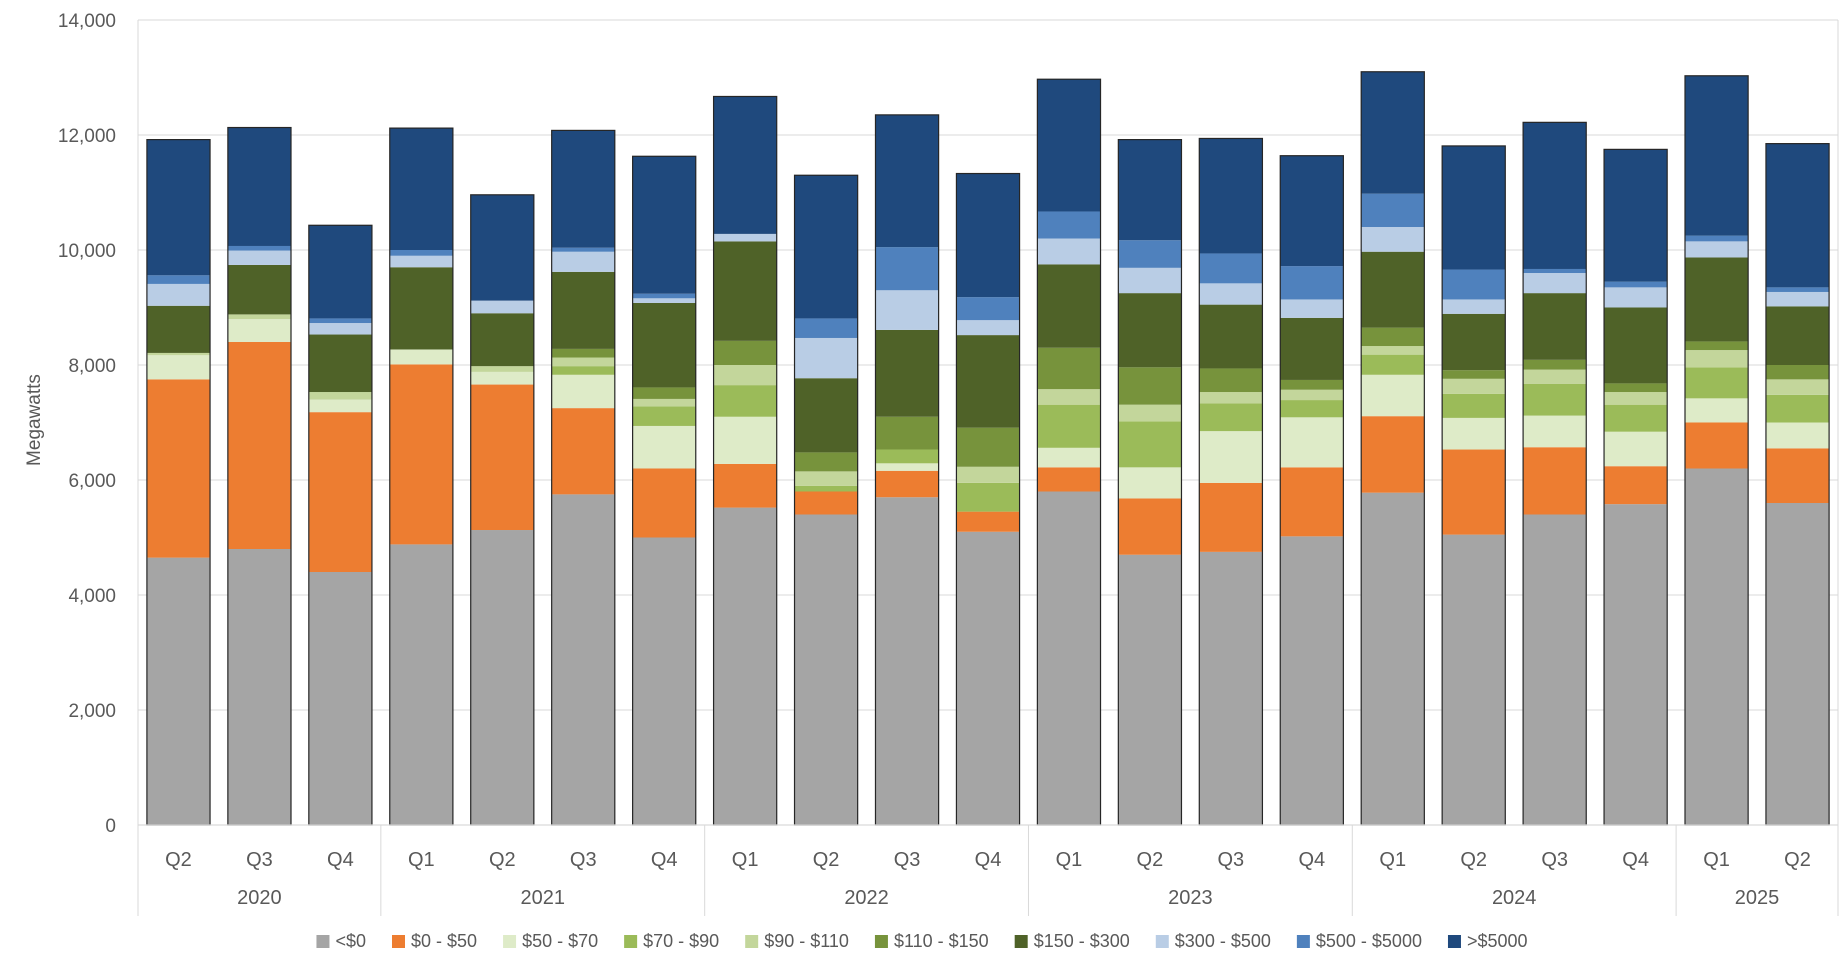 The image size is (1844, 968). I want to click on legend-item: $50 - $70, so click(550, 941).